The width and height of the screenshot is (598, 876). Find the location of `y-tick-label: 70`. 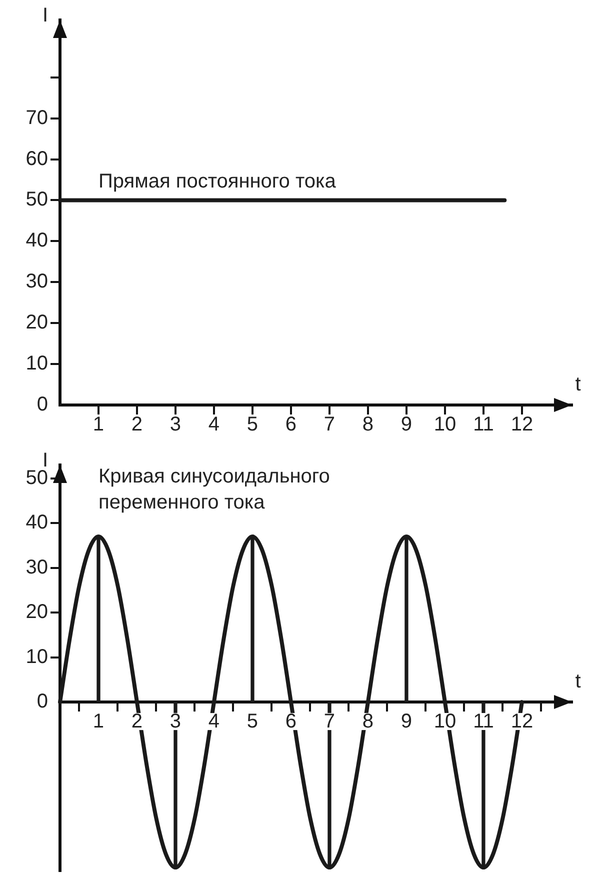

y-tick-label: 70 is located at coordinates (37, 117).